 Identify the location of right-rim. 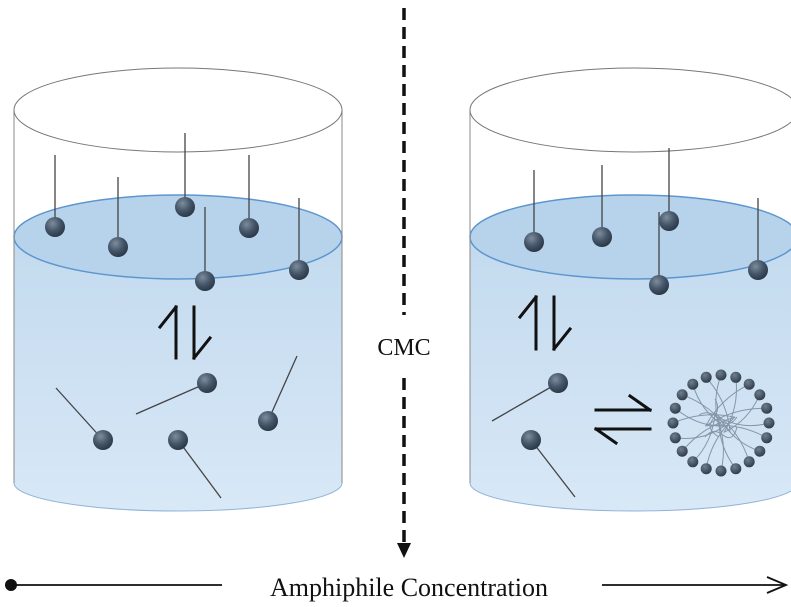
(630, 110).